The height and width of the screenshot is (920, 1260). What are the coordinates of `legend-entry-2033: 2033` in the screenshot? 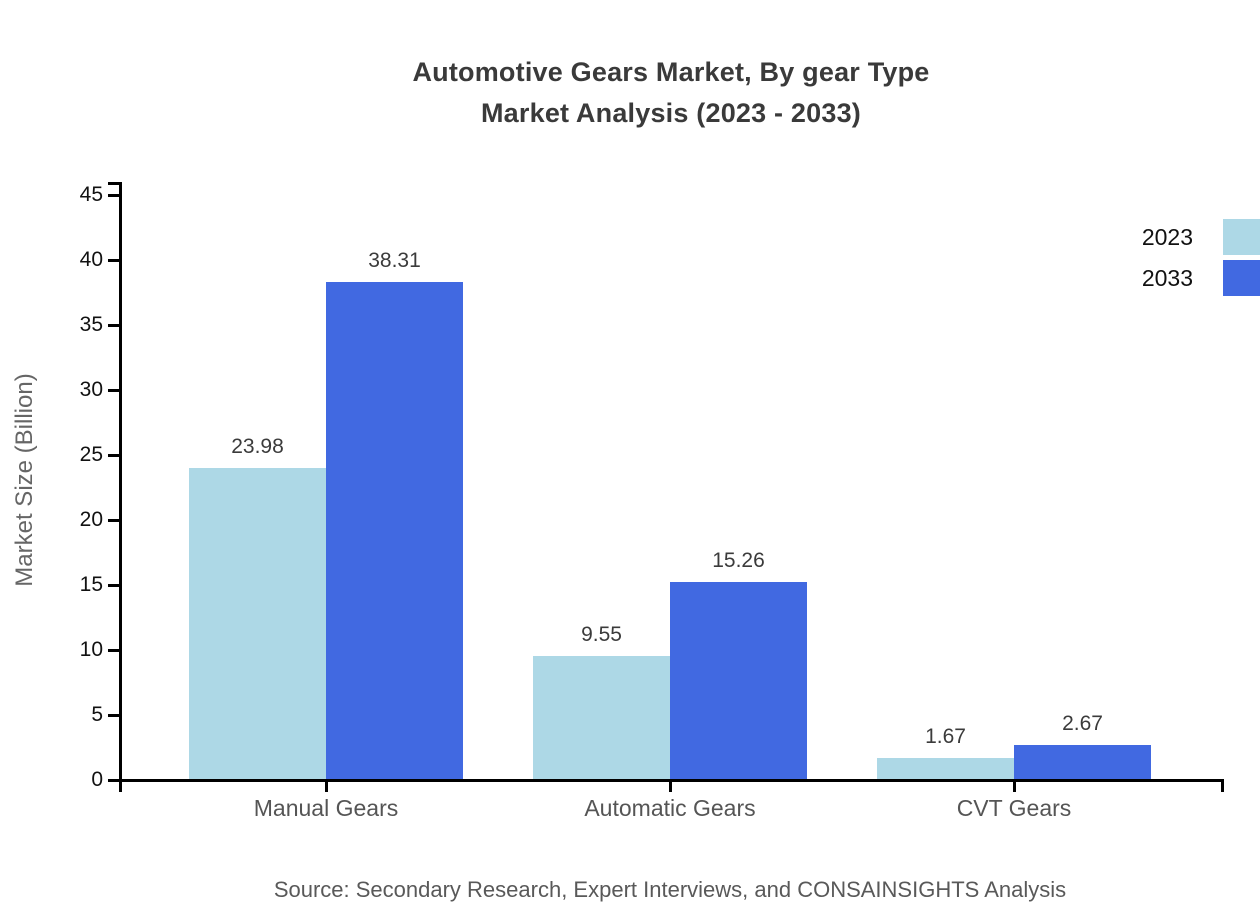 It's located at (1201, 278).